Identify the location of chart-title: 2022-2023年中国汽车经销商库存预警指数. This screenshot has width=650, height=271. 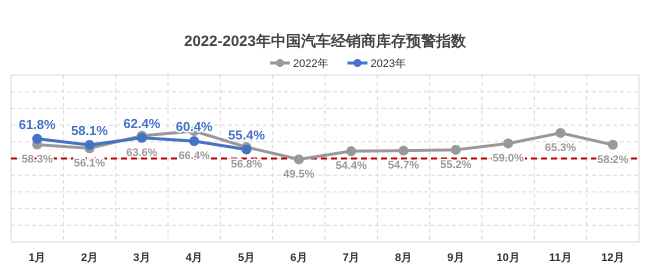
(325, 41).